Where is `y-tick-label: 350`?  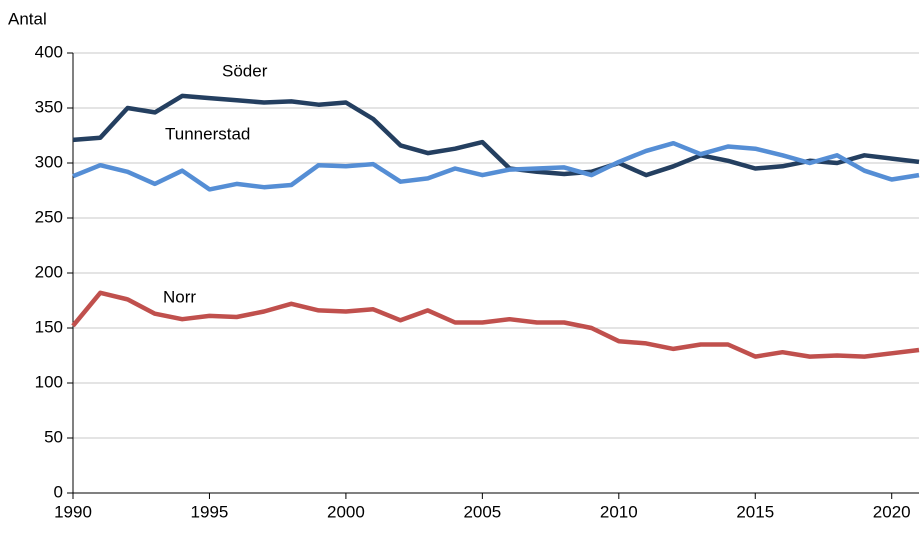 y-tick-label: 350 is located at coordinates (49, 106).